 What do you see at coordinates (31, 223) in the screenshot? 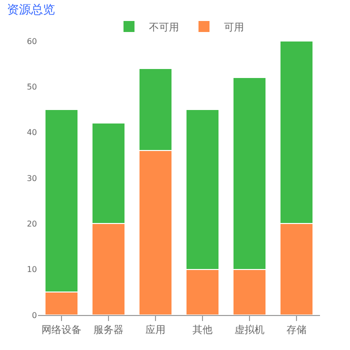
I see `y-tick-label: 20` at bounding box center [31, 223].